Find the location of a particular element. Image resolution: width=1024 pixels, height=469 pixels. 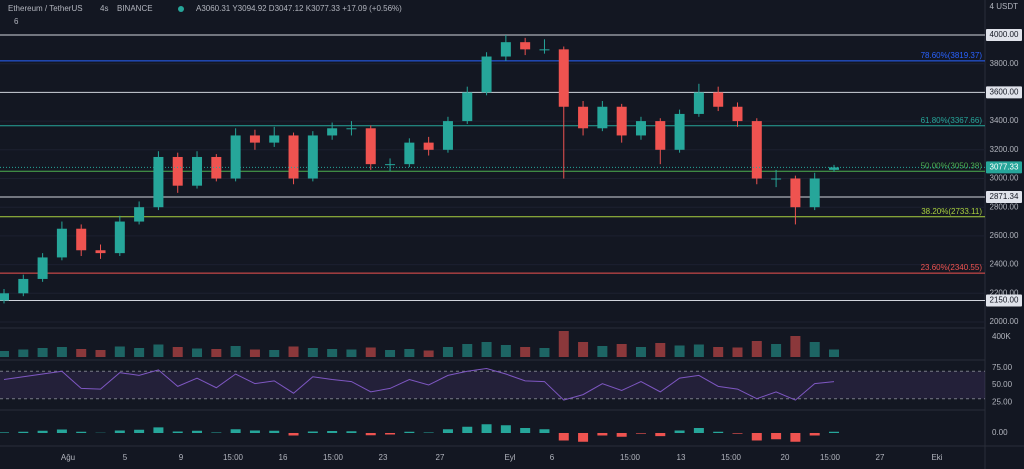

rsi-line is located at coordinates (419, 384).